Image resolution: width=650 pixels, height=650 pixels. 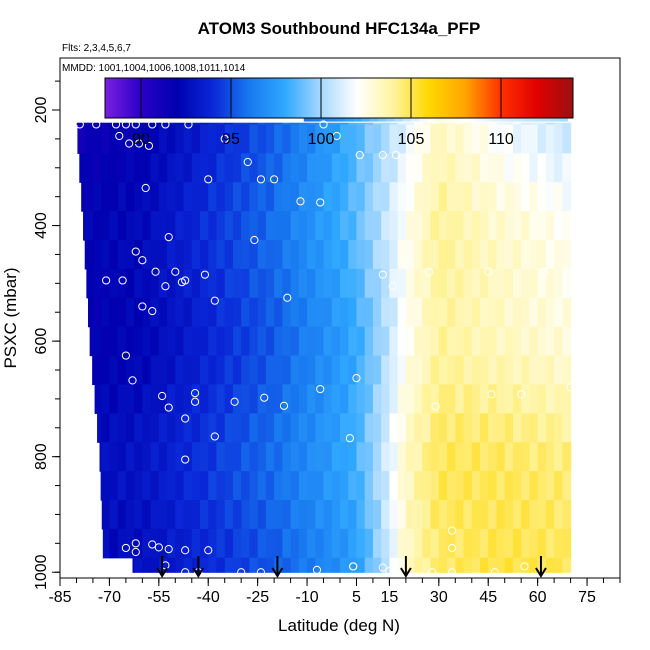 What do you see at coordinates (339, 28) in the screenshot?
I see `chart-title: ATOM3 Southbound HFC134a_PFP` at bounding box center [339, 28].